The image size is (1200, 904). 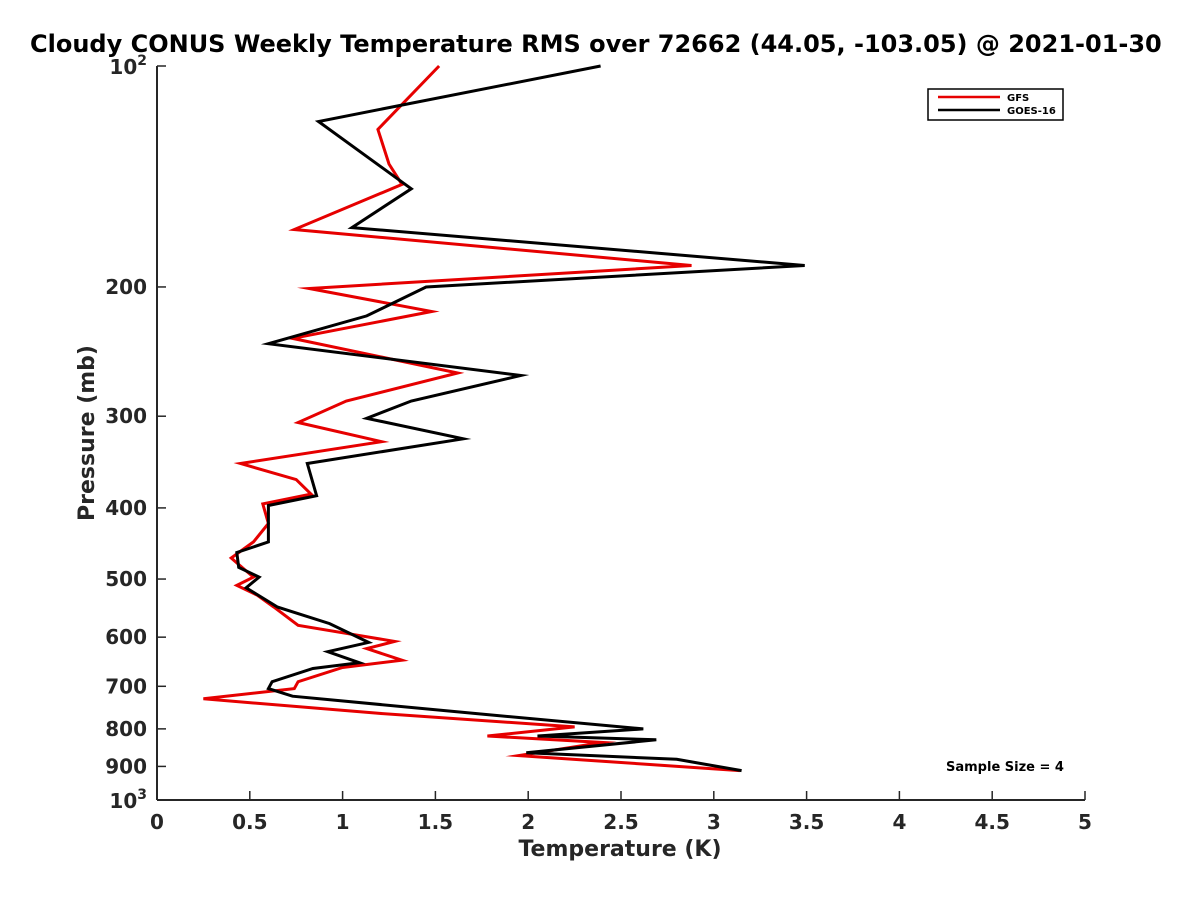 I want to click on y-tick-exponent: 2, so click(x=142, y=61).